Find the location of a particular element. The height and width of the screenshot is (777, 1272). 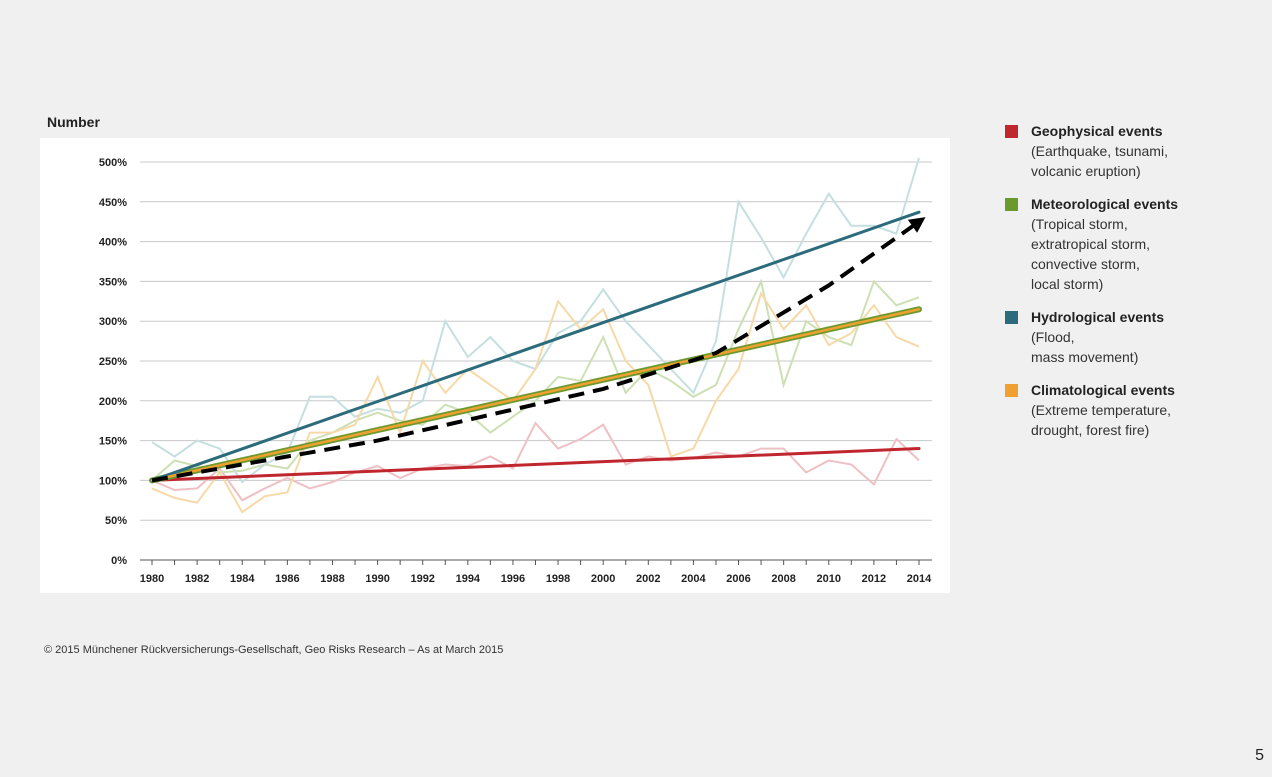

x-tick-label: 2012 is located at coordinates (874, 579).